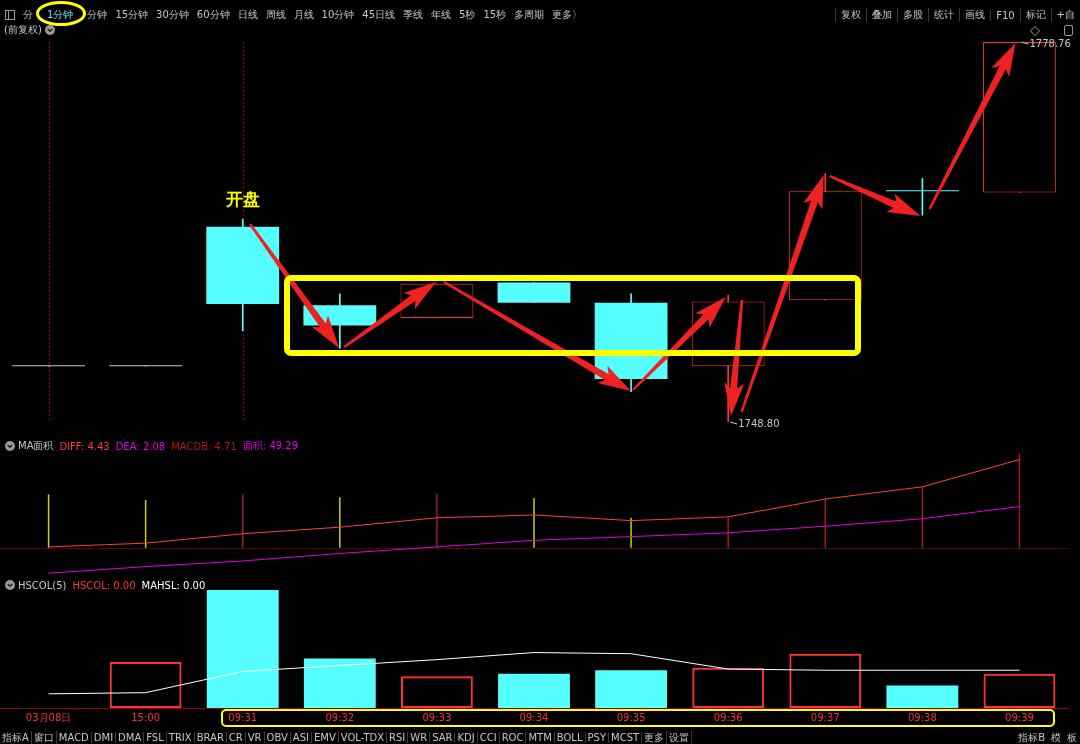 Image resolution: width=1080 pixels, height=744 pixels. What do you see at coordinates (270, 446) in the screenshot?
I see `text: 面积: 49.29` at bounding box center [270, 446].